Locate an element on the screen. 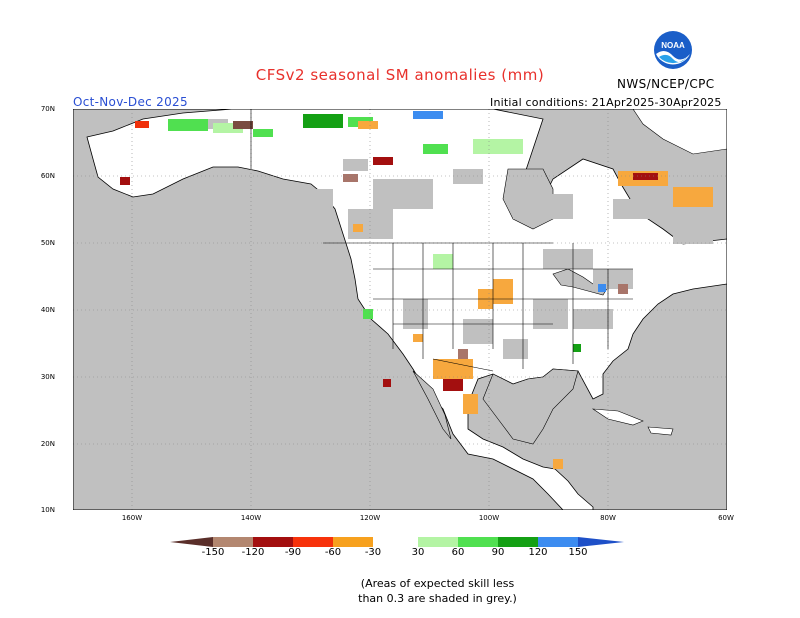 This screenshot has width=800, height=618. lat-label-70n: 70N is located at coordinates (47, 109).